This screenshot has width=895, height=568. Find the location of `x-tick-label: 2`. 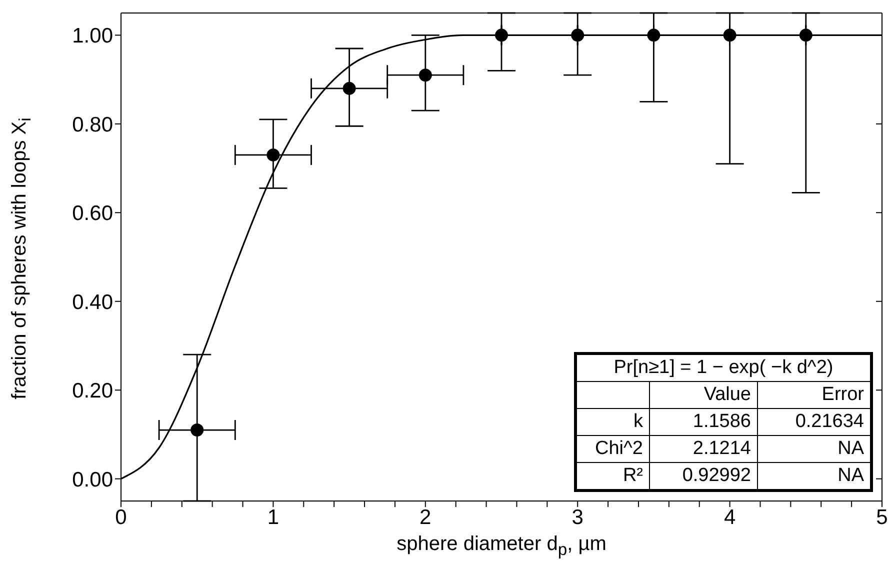

x-tick-label: 2 is located at coordinates (426, 517).